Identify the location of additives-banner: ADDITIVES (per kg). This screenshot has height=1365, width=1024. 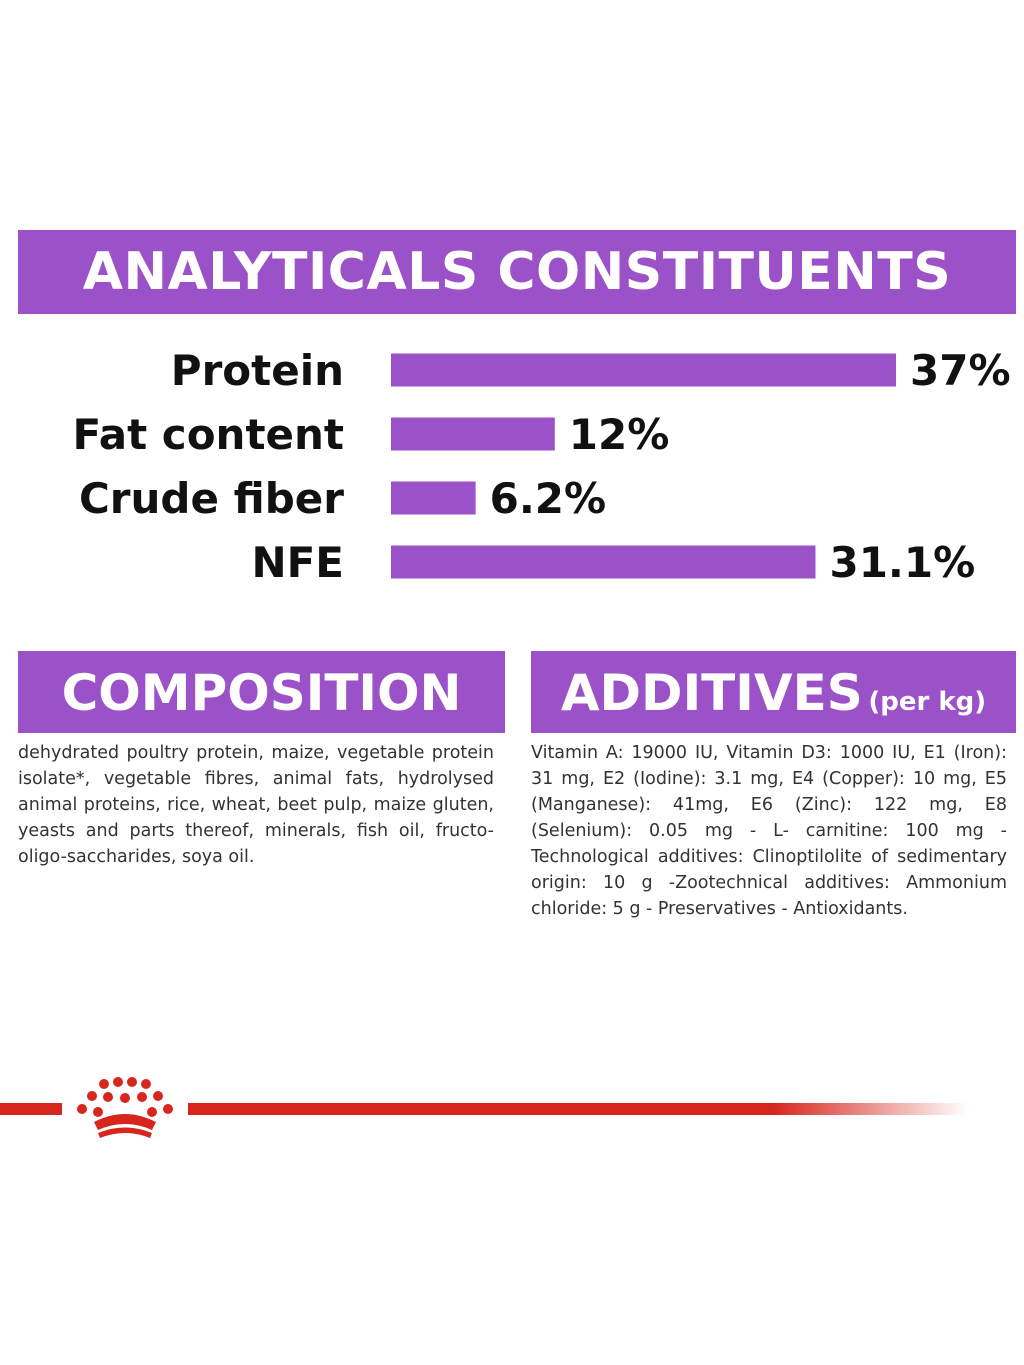
(773, 692).